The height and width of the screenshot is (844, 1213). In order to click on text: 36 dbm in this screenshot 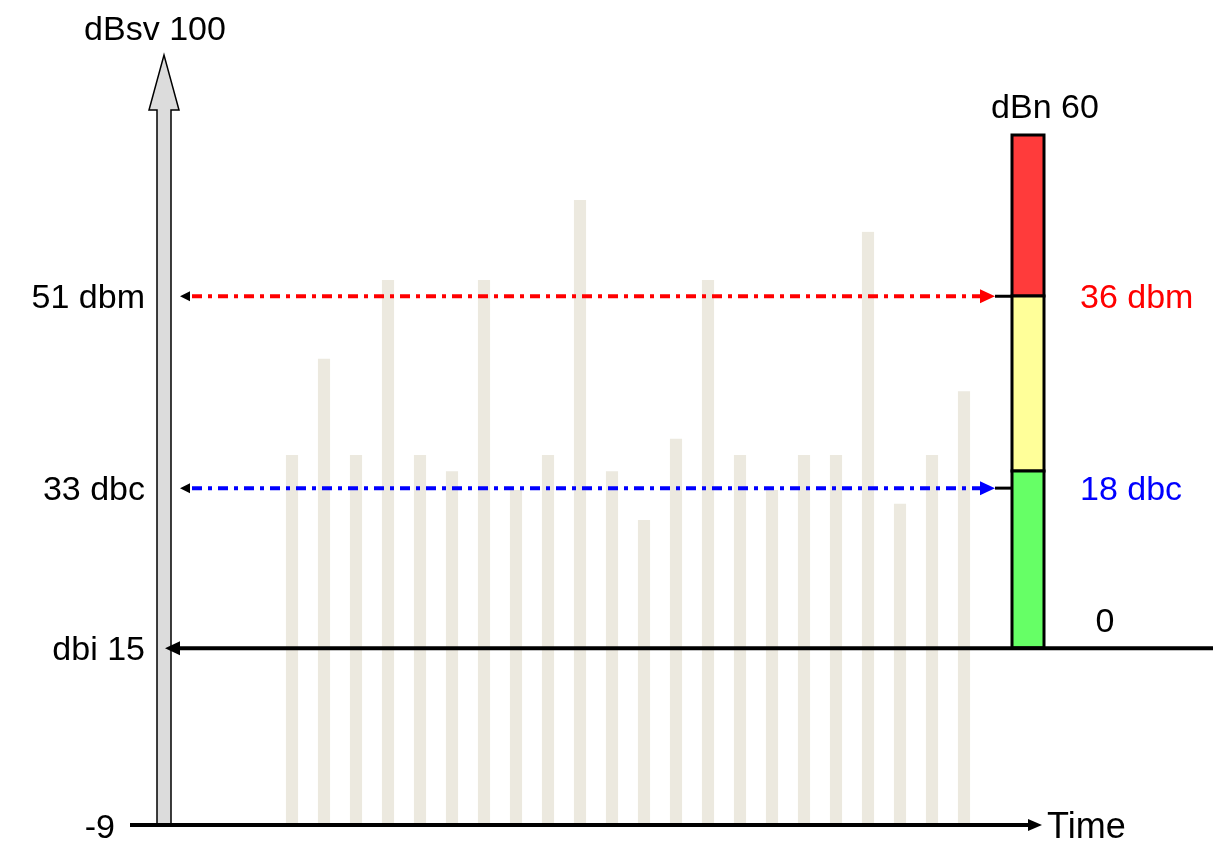, I will do `click(1137, 296)`.